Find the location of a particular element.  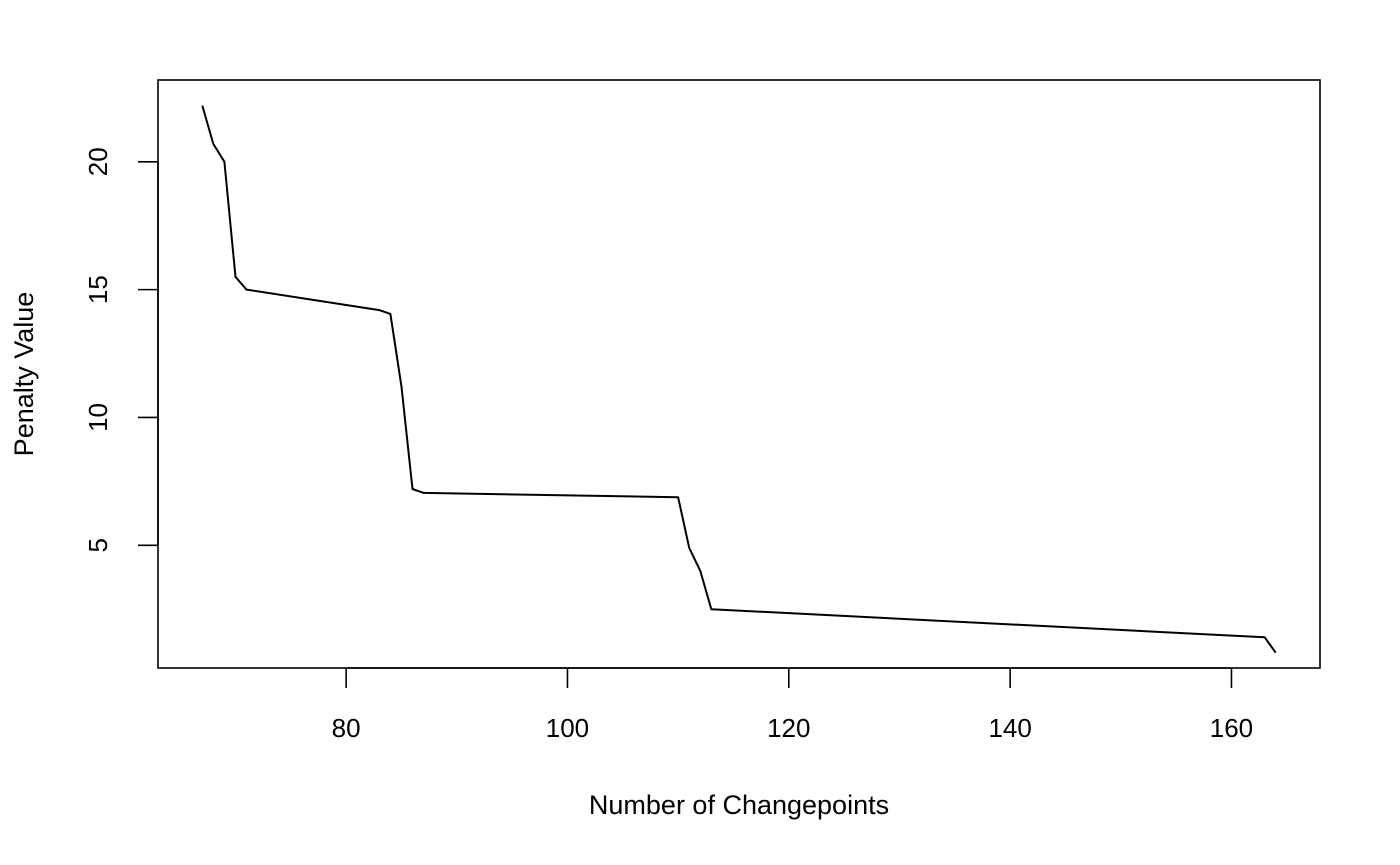

x-tick-label: 160 is located at coordinates (1231, 728).